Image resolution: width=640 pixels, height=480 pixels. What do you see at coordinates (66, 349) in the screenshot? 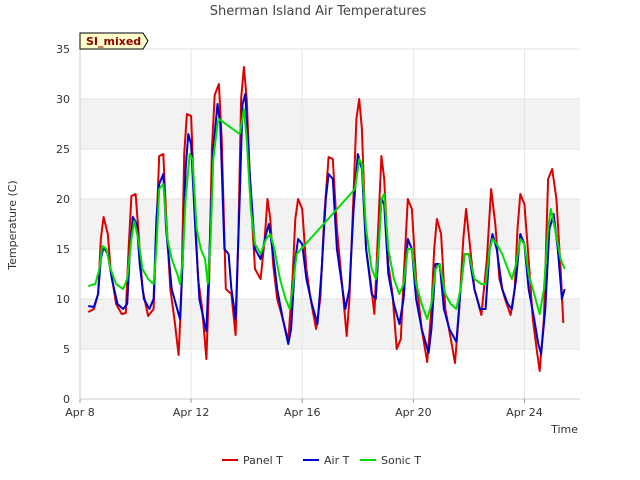
I see `y-tick-label: 5` at bounding box center [66, 349].